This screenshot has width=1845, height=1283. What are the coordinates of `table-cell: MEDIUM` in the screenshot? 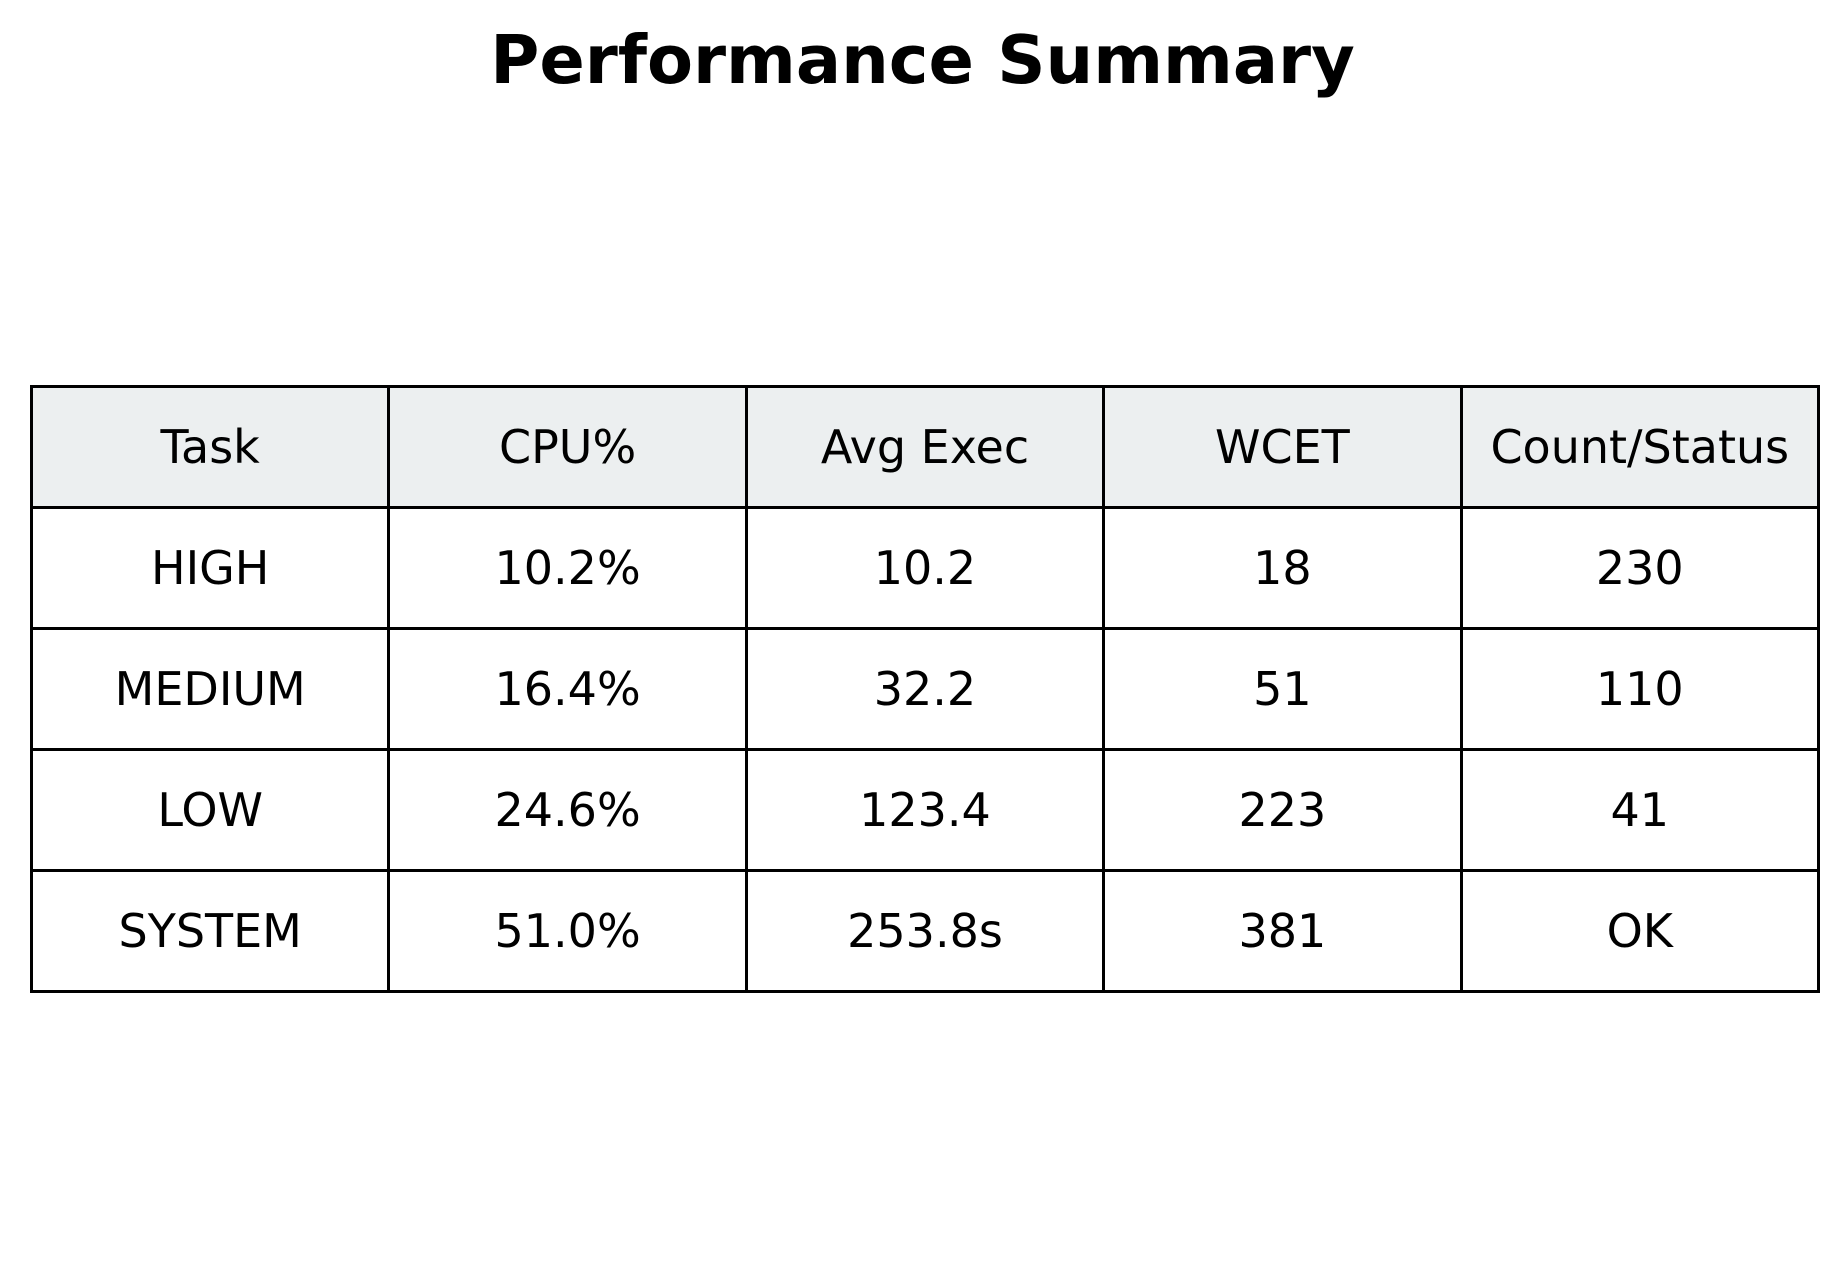 It's located at (210, 689).